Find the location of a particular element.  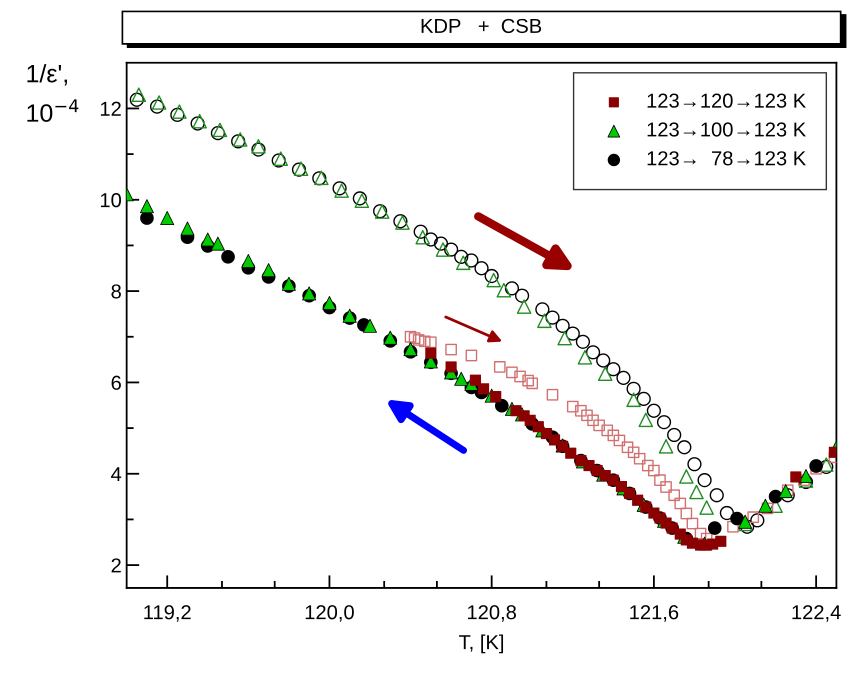

y-tick-label: 10 is located at coordinates (111, 200).